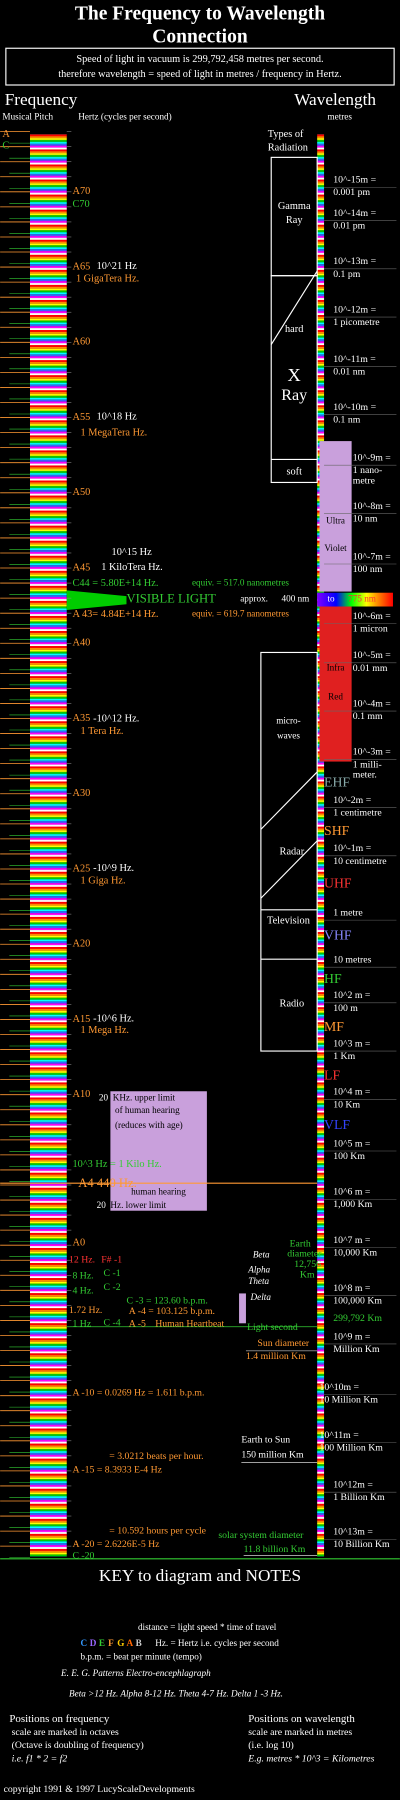 The height and width of the screenshot is (1800, 400). I want to click on band-label: MF, so click(334, 1026).